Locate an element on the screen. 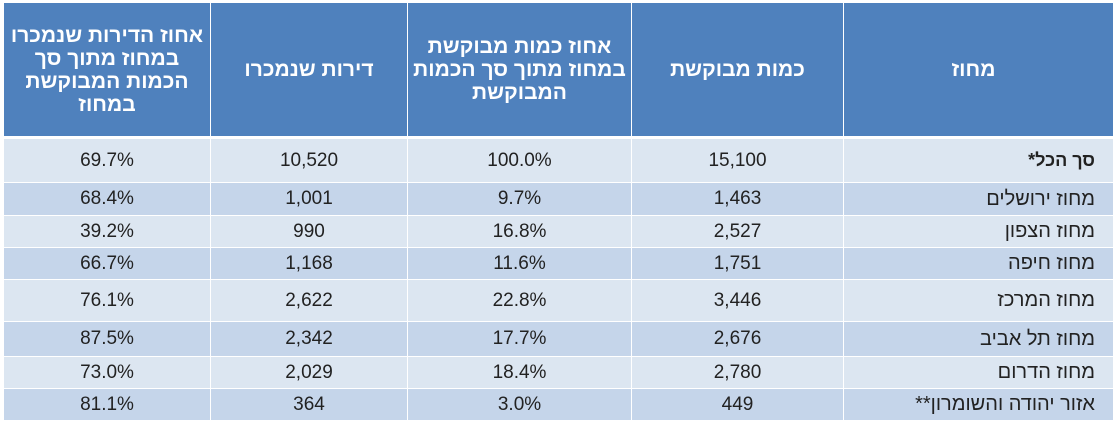 This screenshot has height=429, width=1117. cell-pct-requested: 3.0% is located at coordinates (519, 404).